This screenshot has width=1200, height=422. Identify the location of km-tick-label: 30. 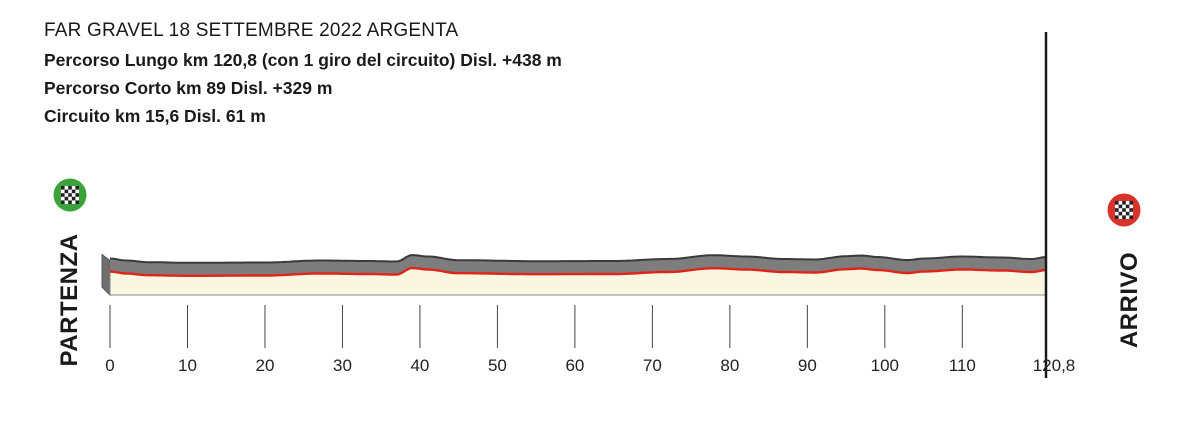
(342, 365).